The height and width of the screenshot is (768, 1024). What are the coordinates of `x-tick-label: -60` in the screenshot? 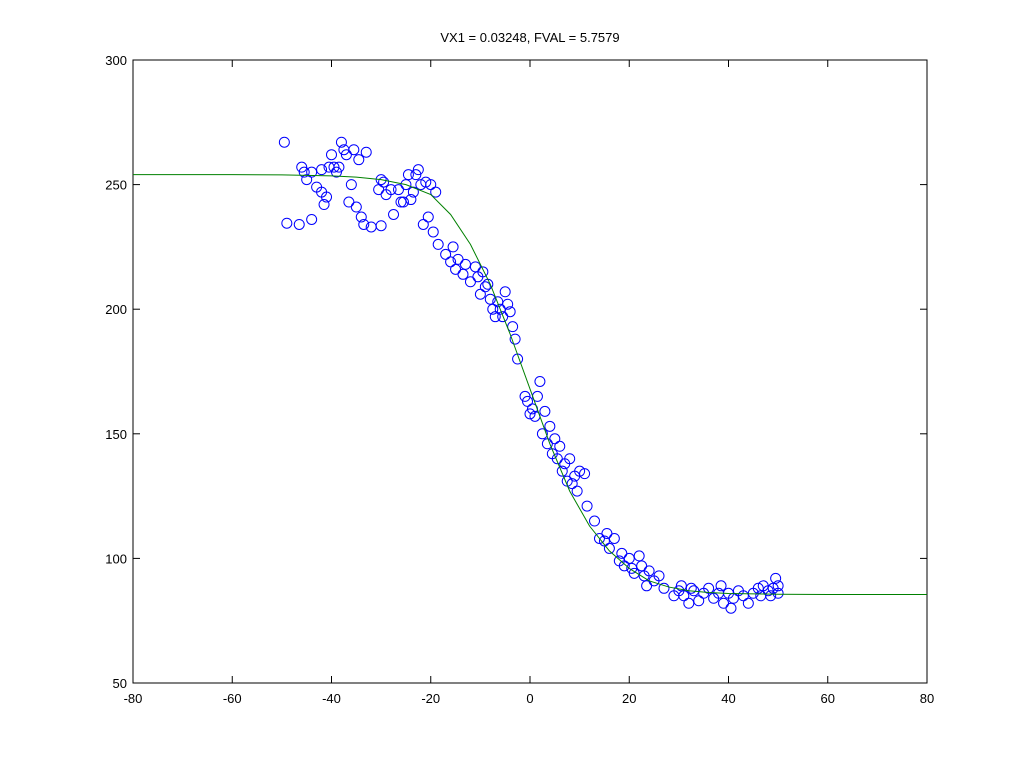 It's located at (232, 698).